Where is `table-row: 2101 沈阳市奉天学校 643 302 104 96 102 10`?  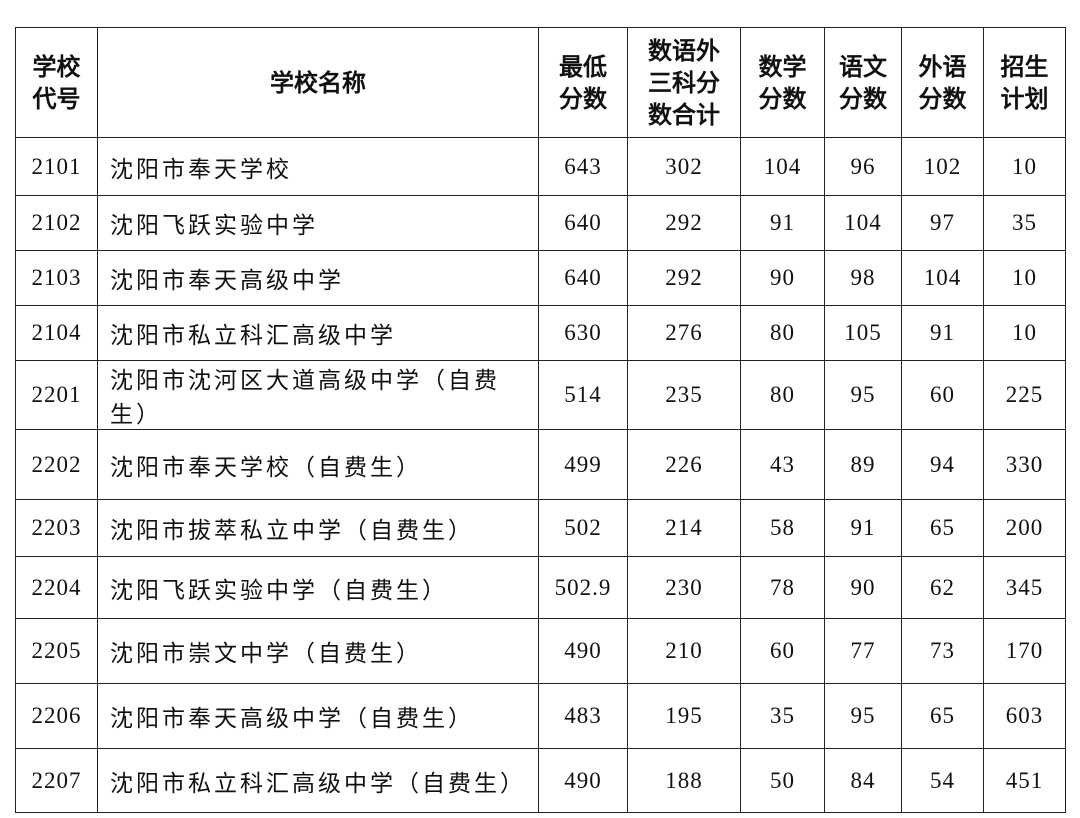 table-row: 2101 沈阳市奉天学校 643 302 104 96 102 10 is located at coordinates (540, 166).